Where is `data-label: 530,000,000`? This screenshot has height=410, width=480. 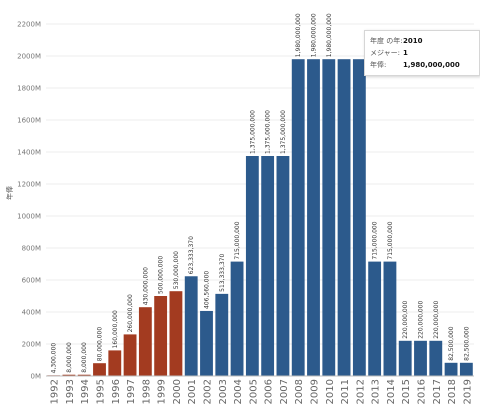
data-label: 530,000,000 is located at coordinates (176, 270).